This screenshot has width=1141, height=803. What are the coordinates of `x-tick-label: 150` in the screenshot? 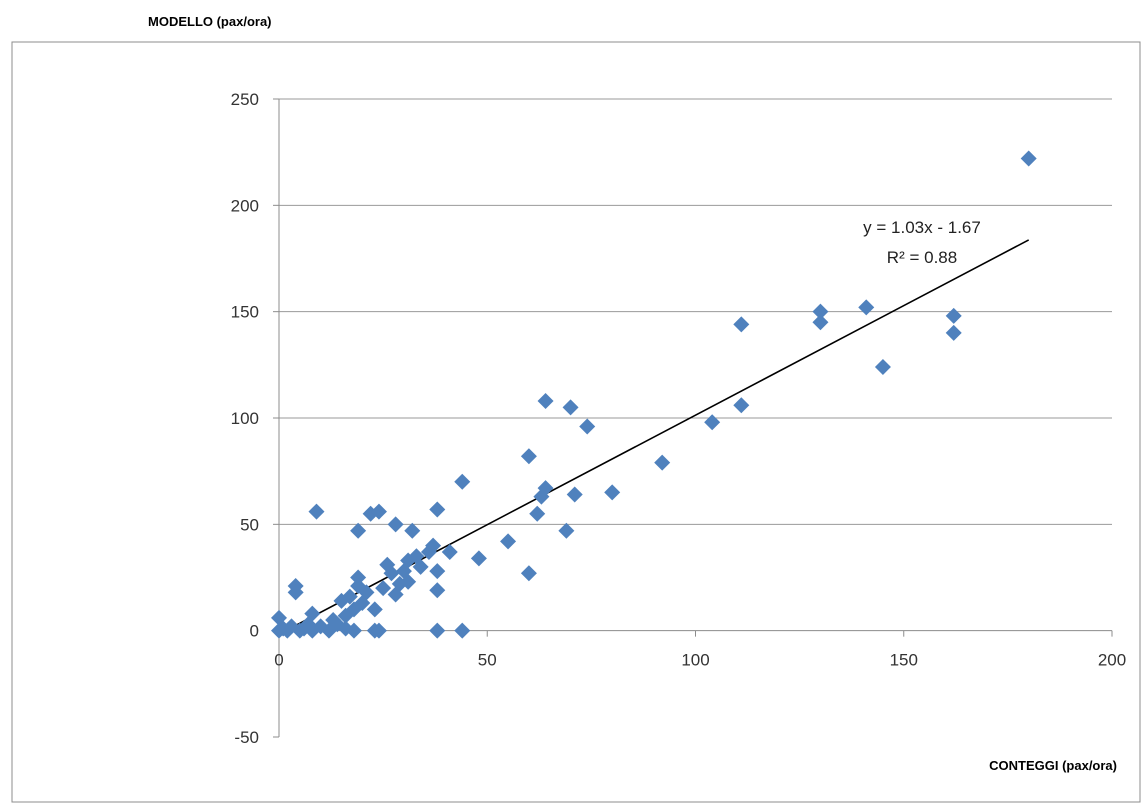 It's located at (904, 660).